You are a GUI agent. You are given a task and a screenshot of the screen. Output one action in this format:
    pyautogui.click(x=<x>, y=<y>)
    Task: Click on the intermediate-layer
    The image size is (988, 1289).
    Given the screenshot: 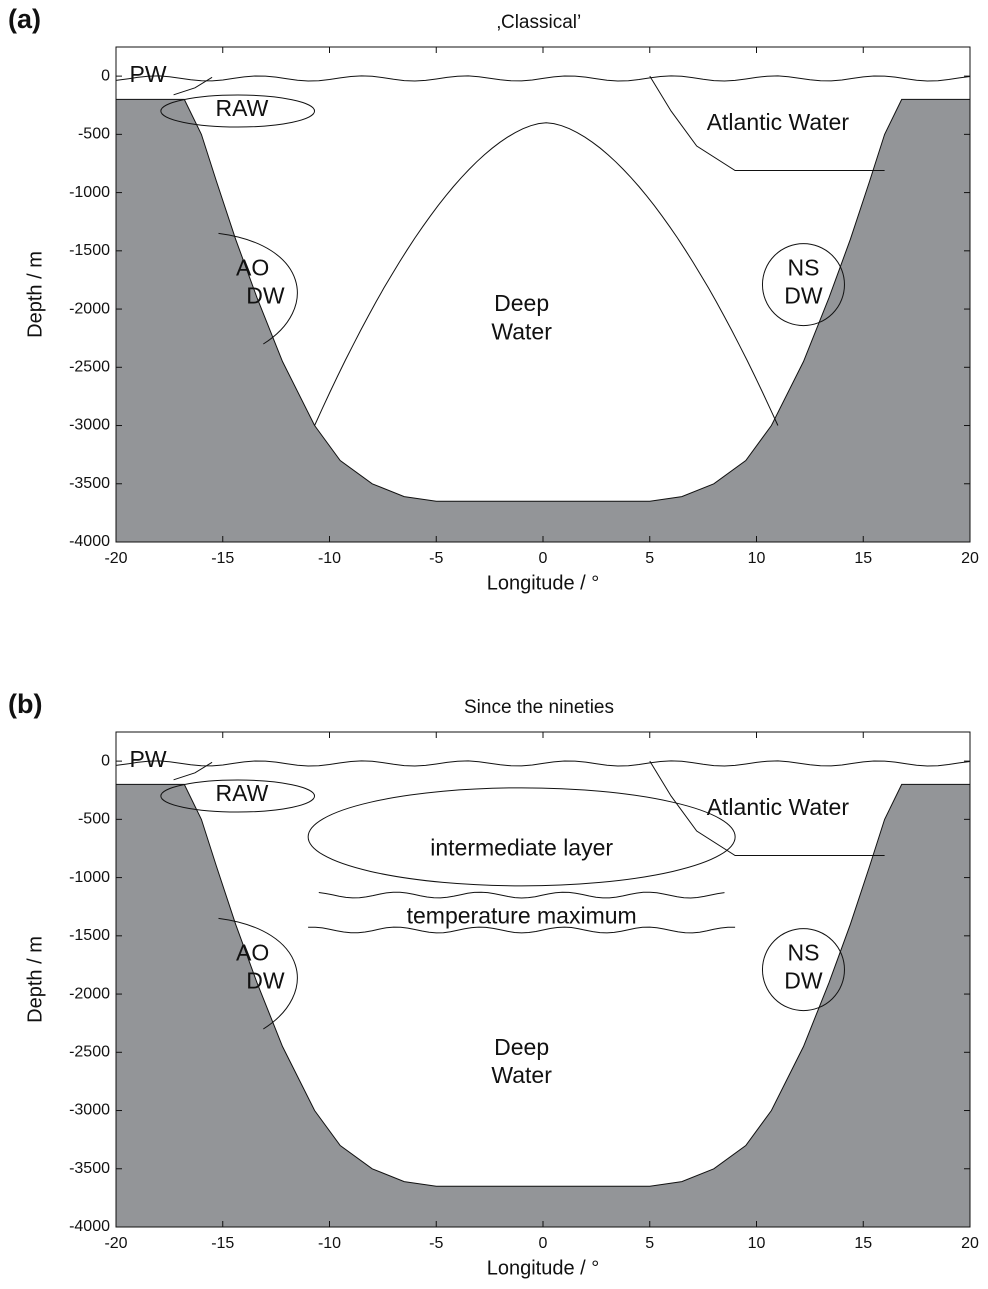 What is the action you would take?
    pyautogui.click(x=521, y=837)
    